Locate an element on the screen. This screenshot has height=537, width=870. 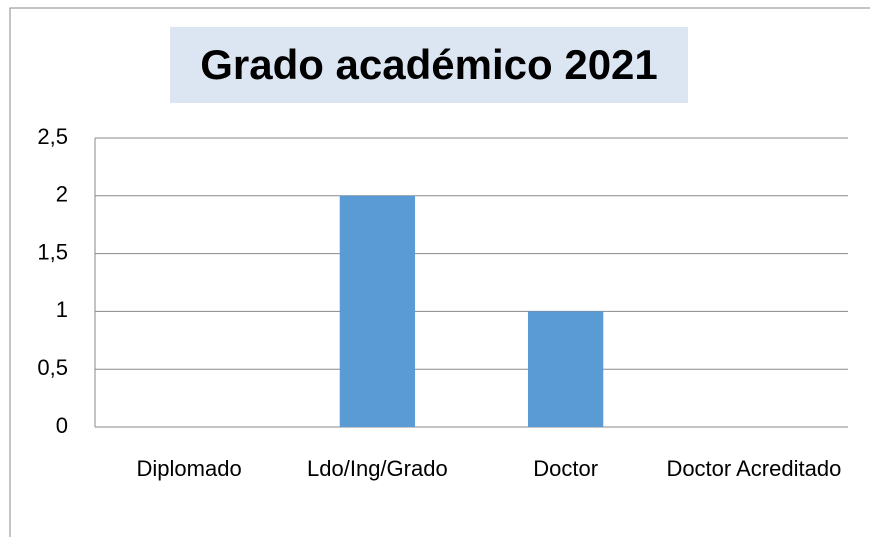
x-tick-label: Doctor is located at coordinates (566, 468).